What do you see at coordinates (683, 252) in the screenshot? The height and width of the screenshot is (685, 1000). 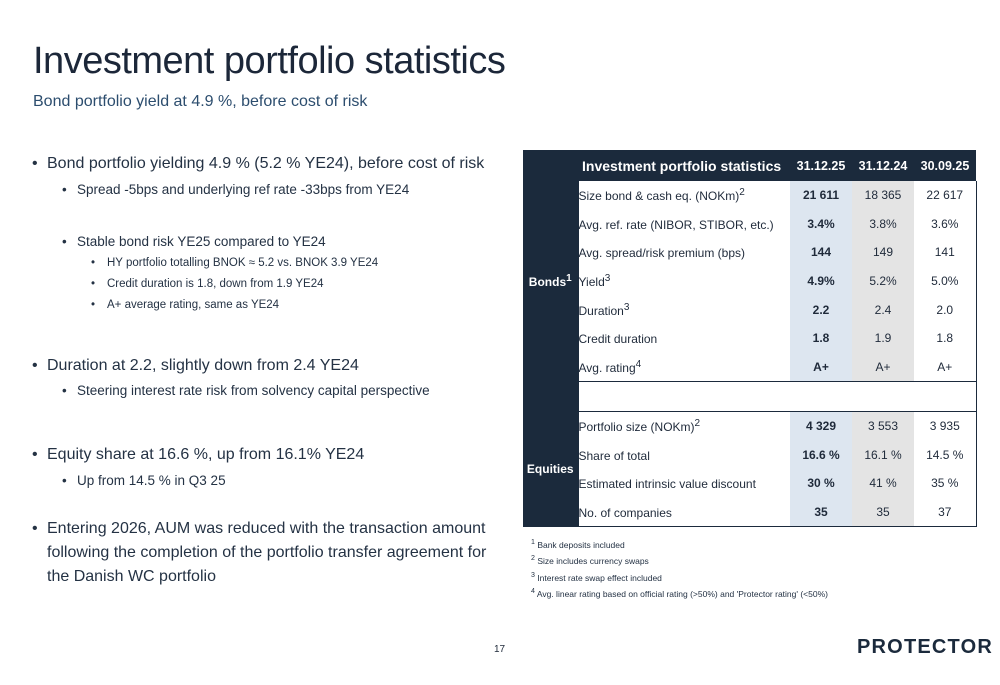 I see `row-label: Avg. spread/risk premium (bps)` at bounding box center [683, 252].